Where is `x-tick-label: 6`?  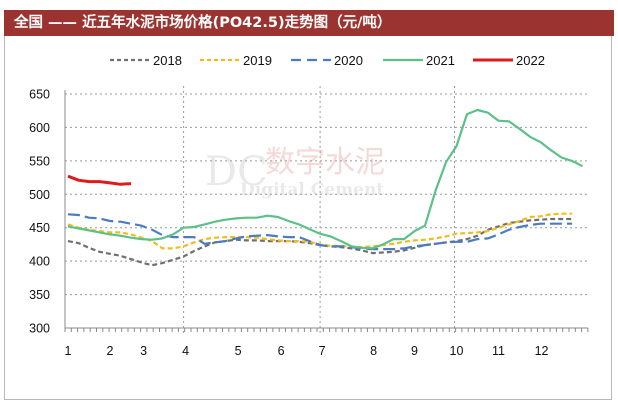
x-tick-label: 6 is located at coordinates (281, 351).